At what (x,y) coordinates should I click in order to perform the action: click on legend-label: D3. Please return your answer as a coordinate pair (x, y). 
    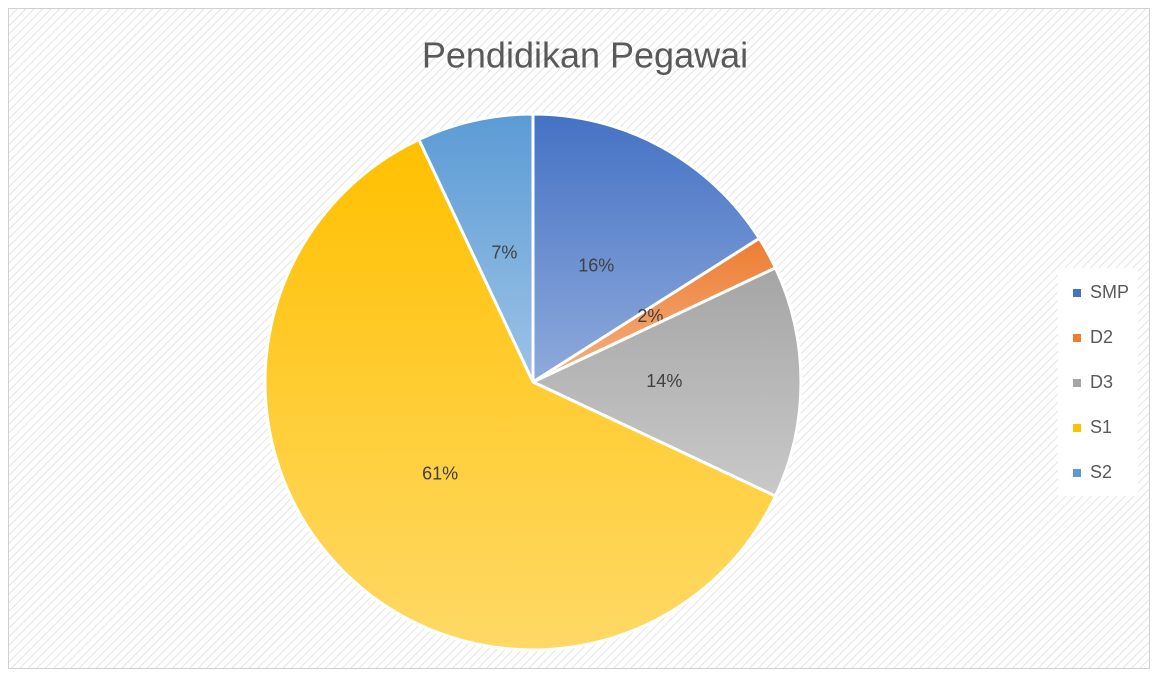
    Looking at the image, I should click on (1101, 382).